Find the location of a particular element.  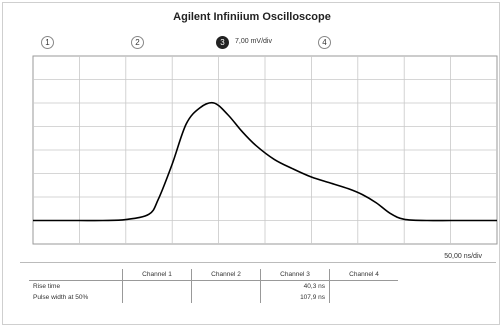

measurement-row-pulse-width: Pulse width at 50% 107,9 ns is located at coordinates (213, 297).